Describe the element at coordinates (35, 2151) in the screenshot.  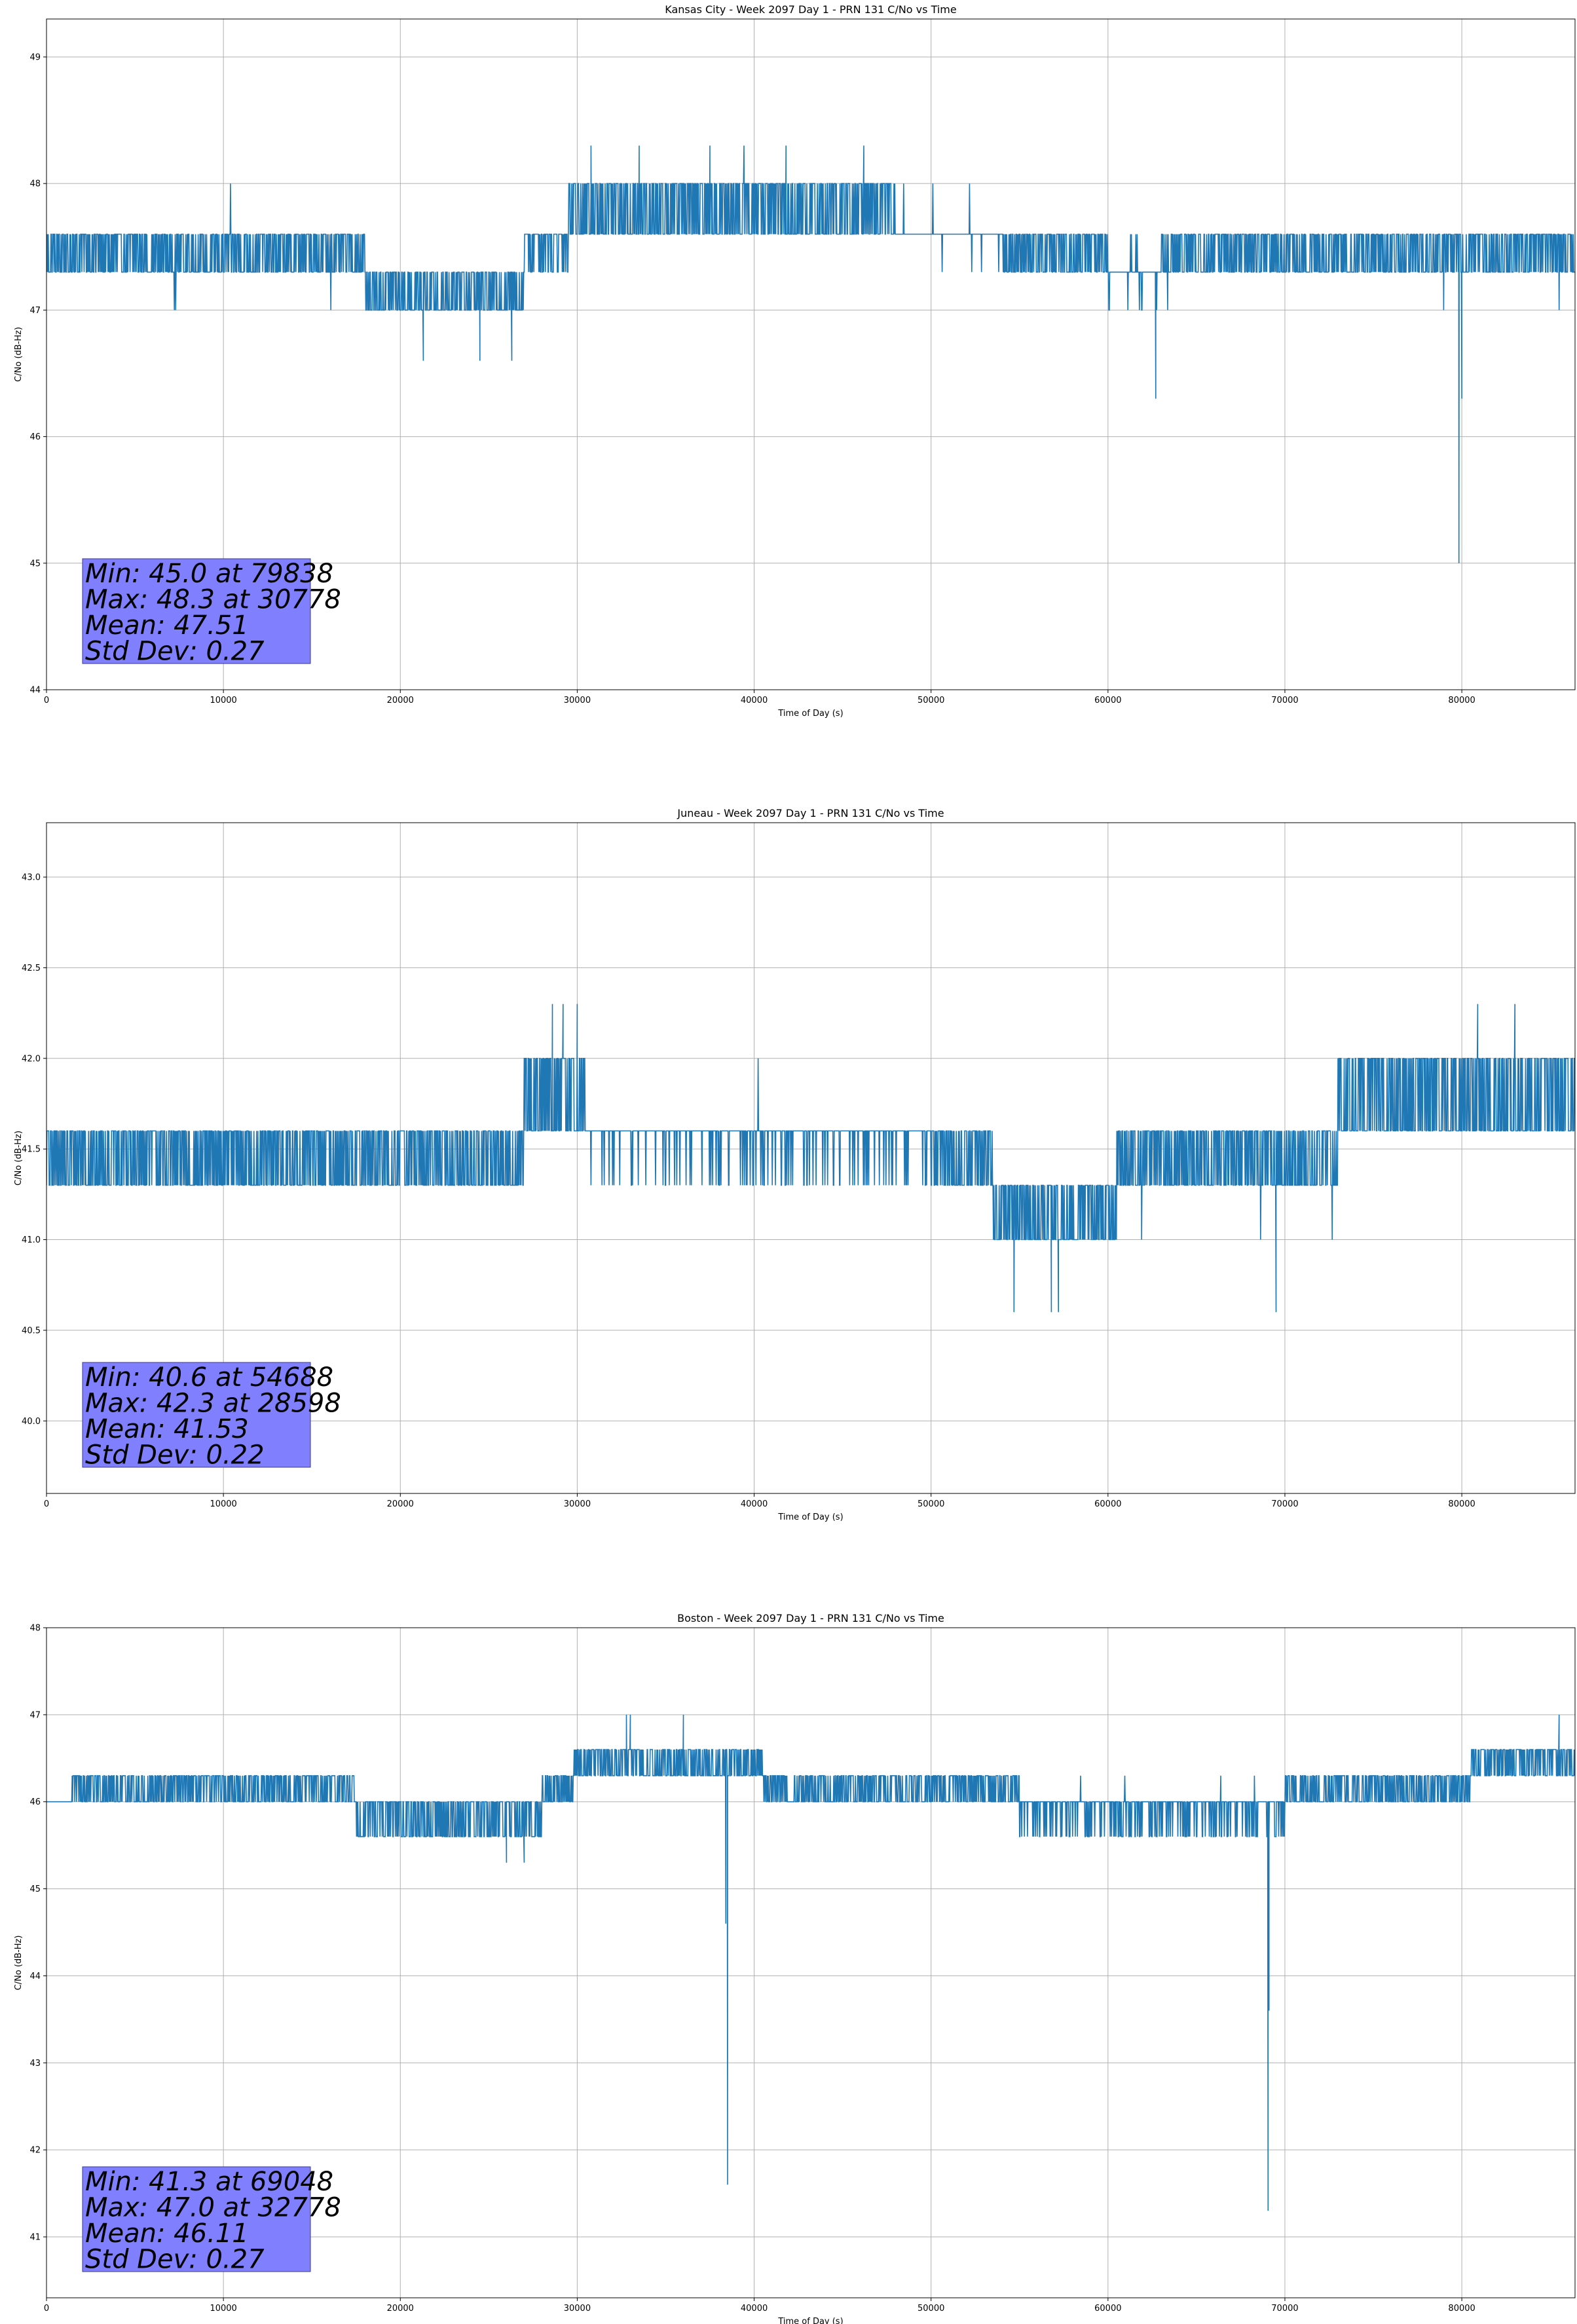
I see `y-tick-label: 42` at that location.